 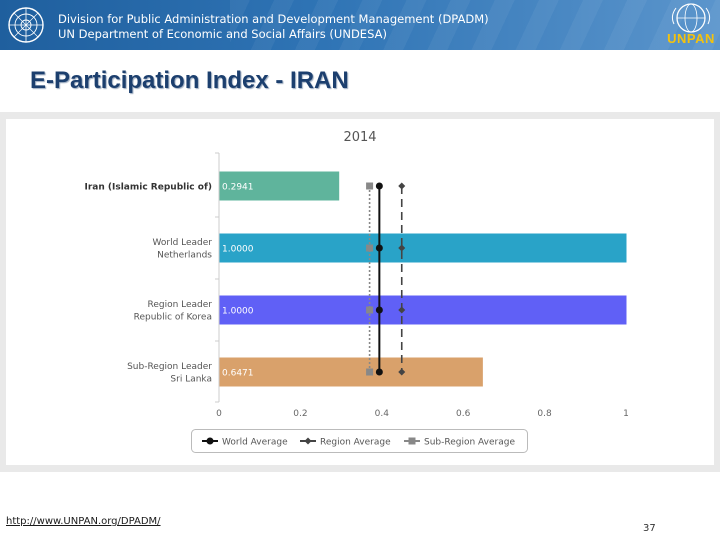 What do you see at coordinates (238, 250) in the screenshot?
I see `bar-value-label-1: 1.0000` at bounding box center [238, 250].